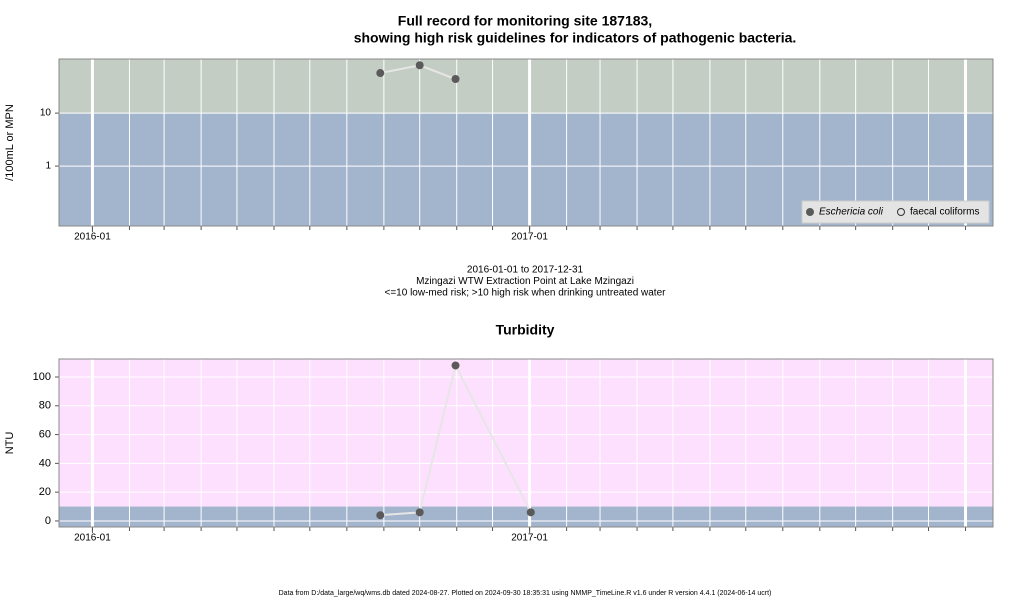 The width and height of the screenshot is (1024, 600). Describe the element at coordinates (851, 212) in the screenshot. I see `legend-label: Eschericia coli` at that location.